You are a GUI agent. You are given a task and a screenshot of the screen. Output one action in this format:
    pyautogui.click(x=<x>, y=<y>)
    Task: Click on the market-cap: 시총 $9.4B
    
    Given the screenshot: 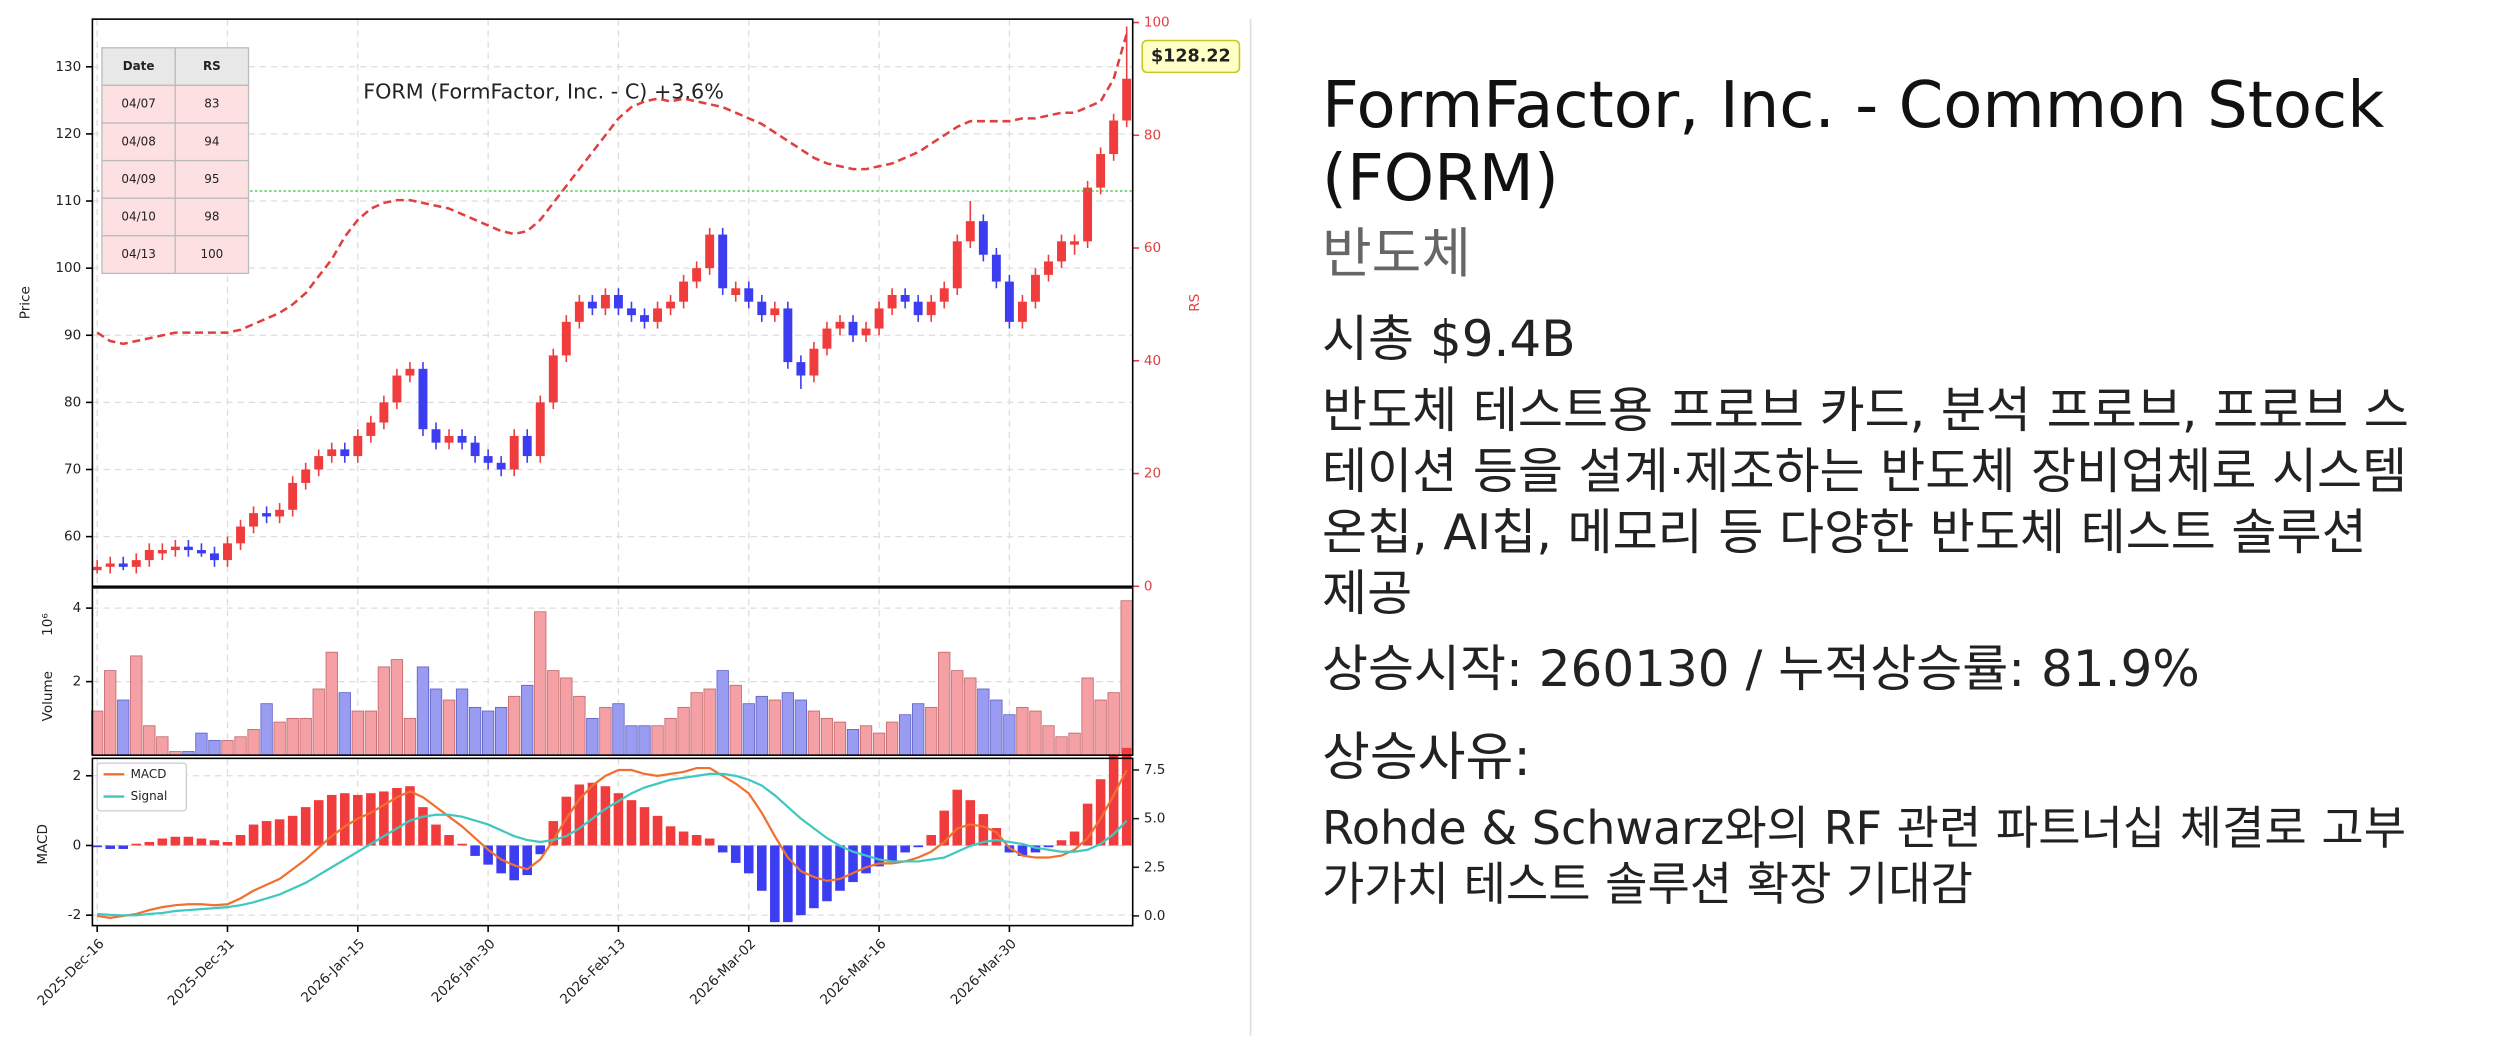 What is the action you would take?
    pyautogui.click(x=1449, y=339)
    